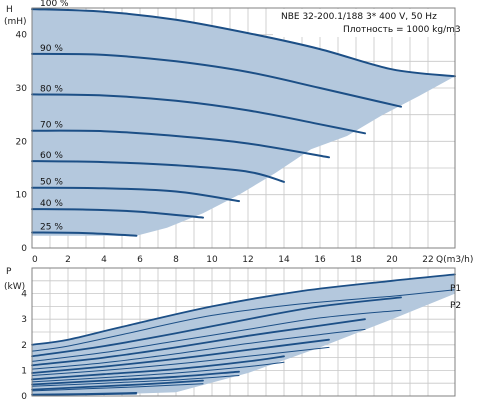 Image resolution: width=500 pixels, height=400 pixels. I want to click on flow-x-tick-label: 22, so click(427, 260).